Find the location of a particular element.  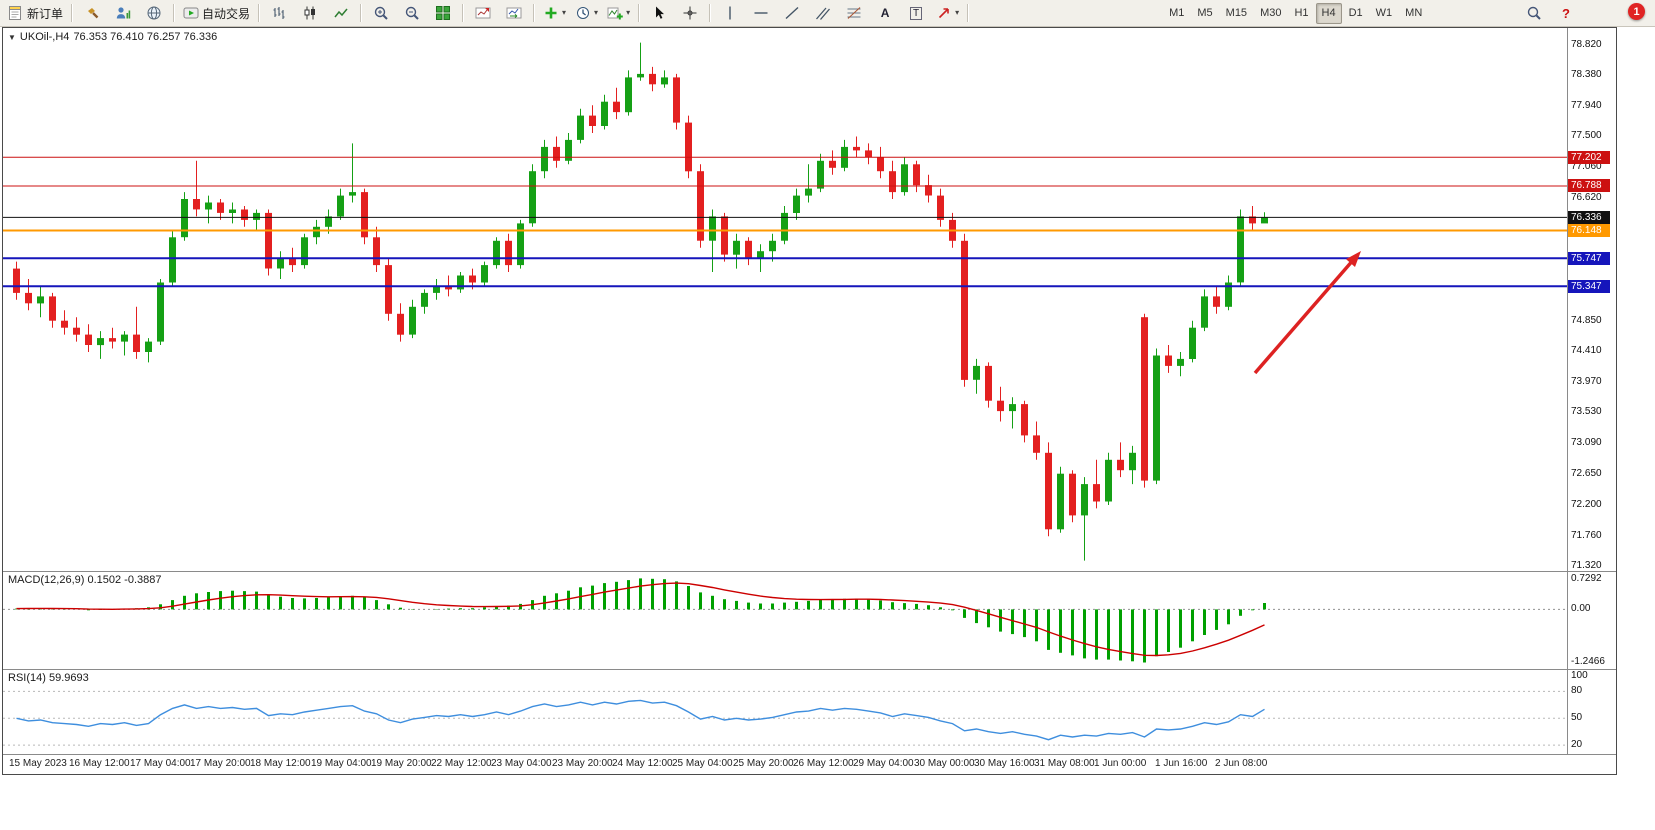

price-axis-label: 71.320 is located at coordinates (1586, 565).